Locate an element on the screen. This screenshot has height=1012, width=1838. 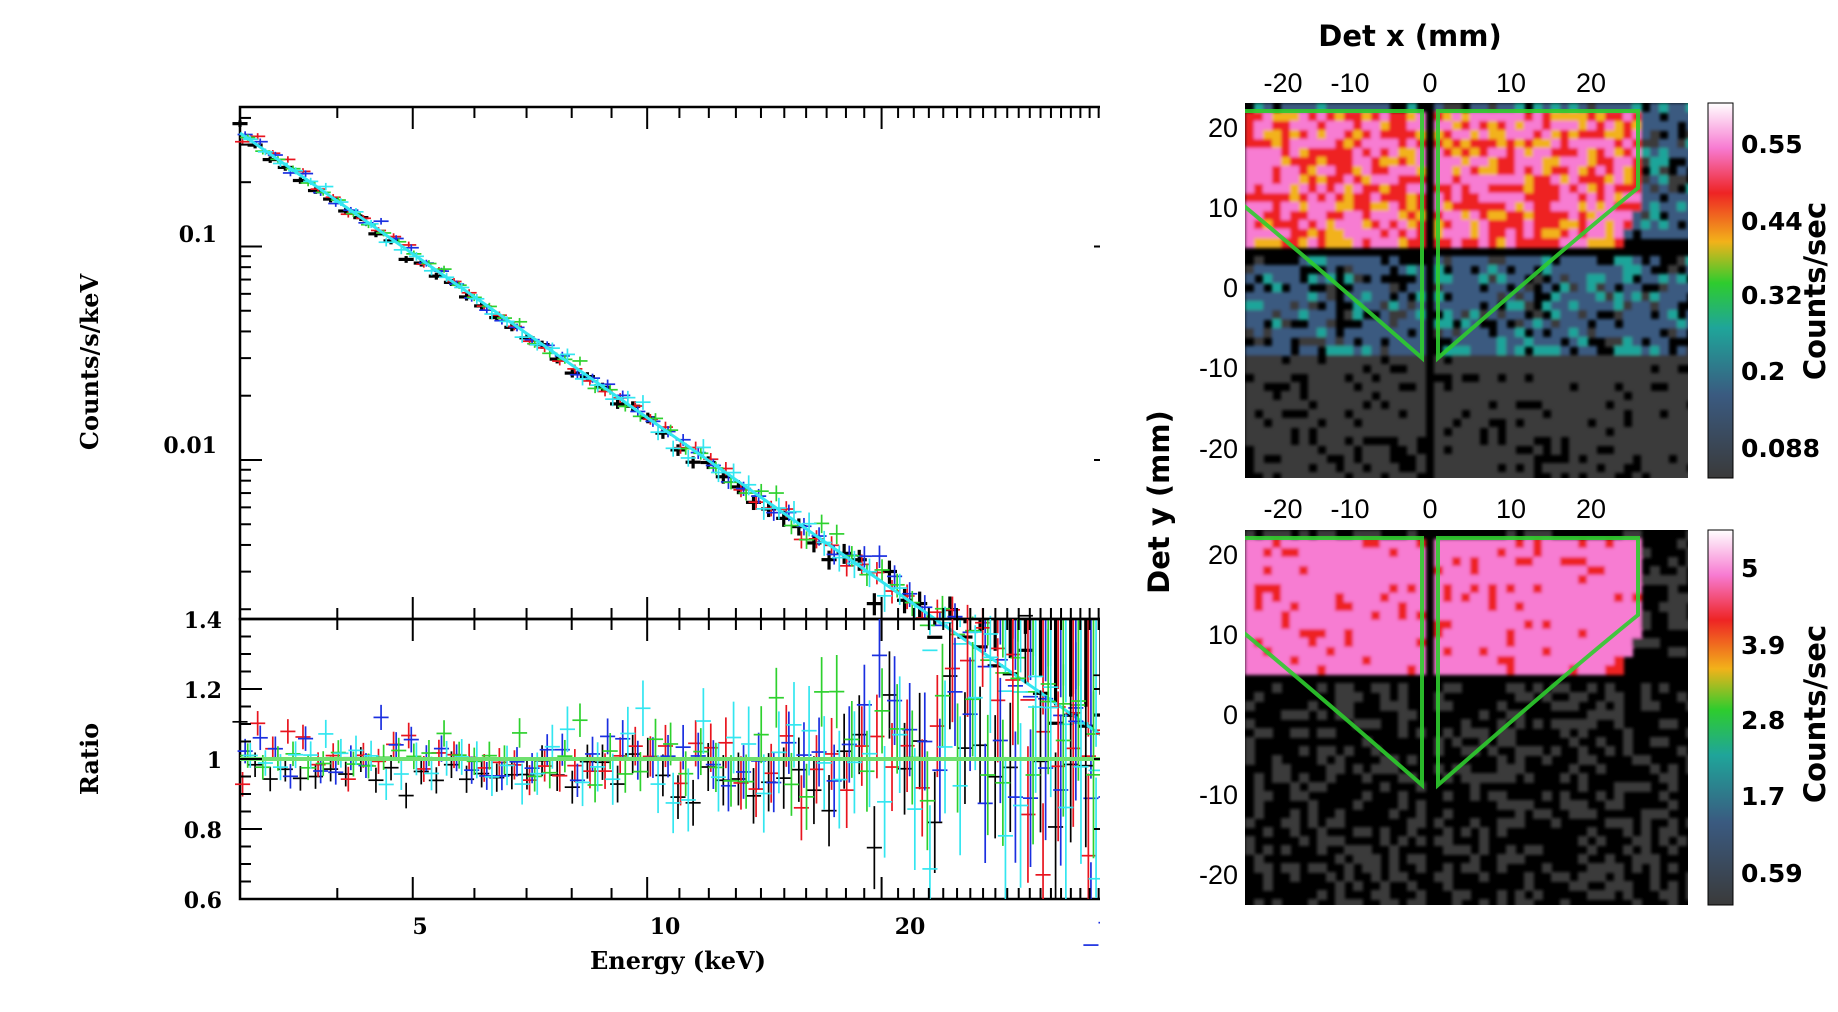
spectrum-ylabel: Counts/s/keV is located at coordinates (89, 362).